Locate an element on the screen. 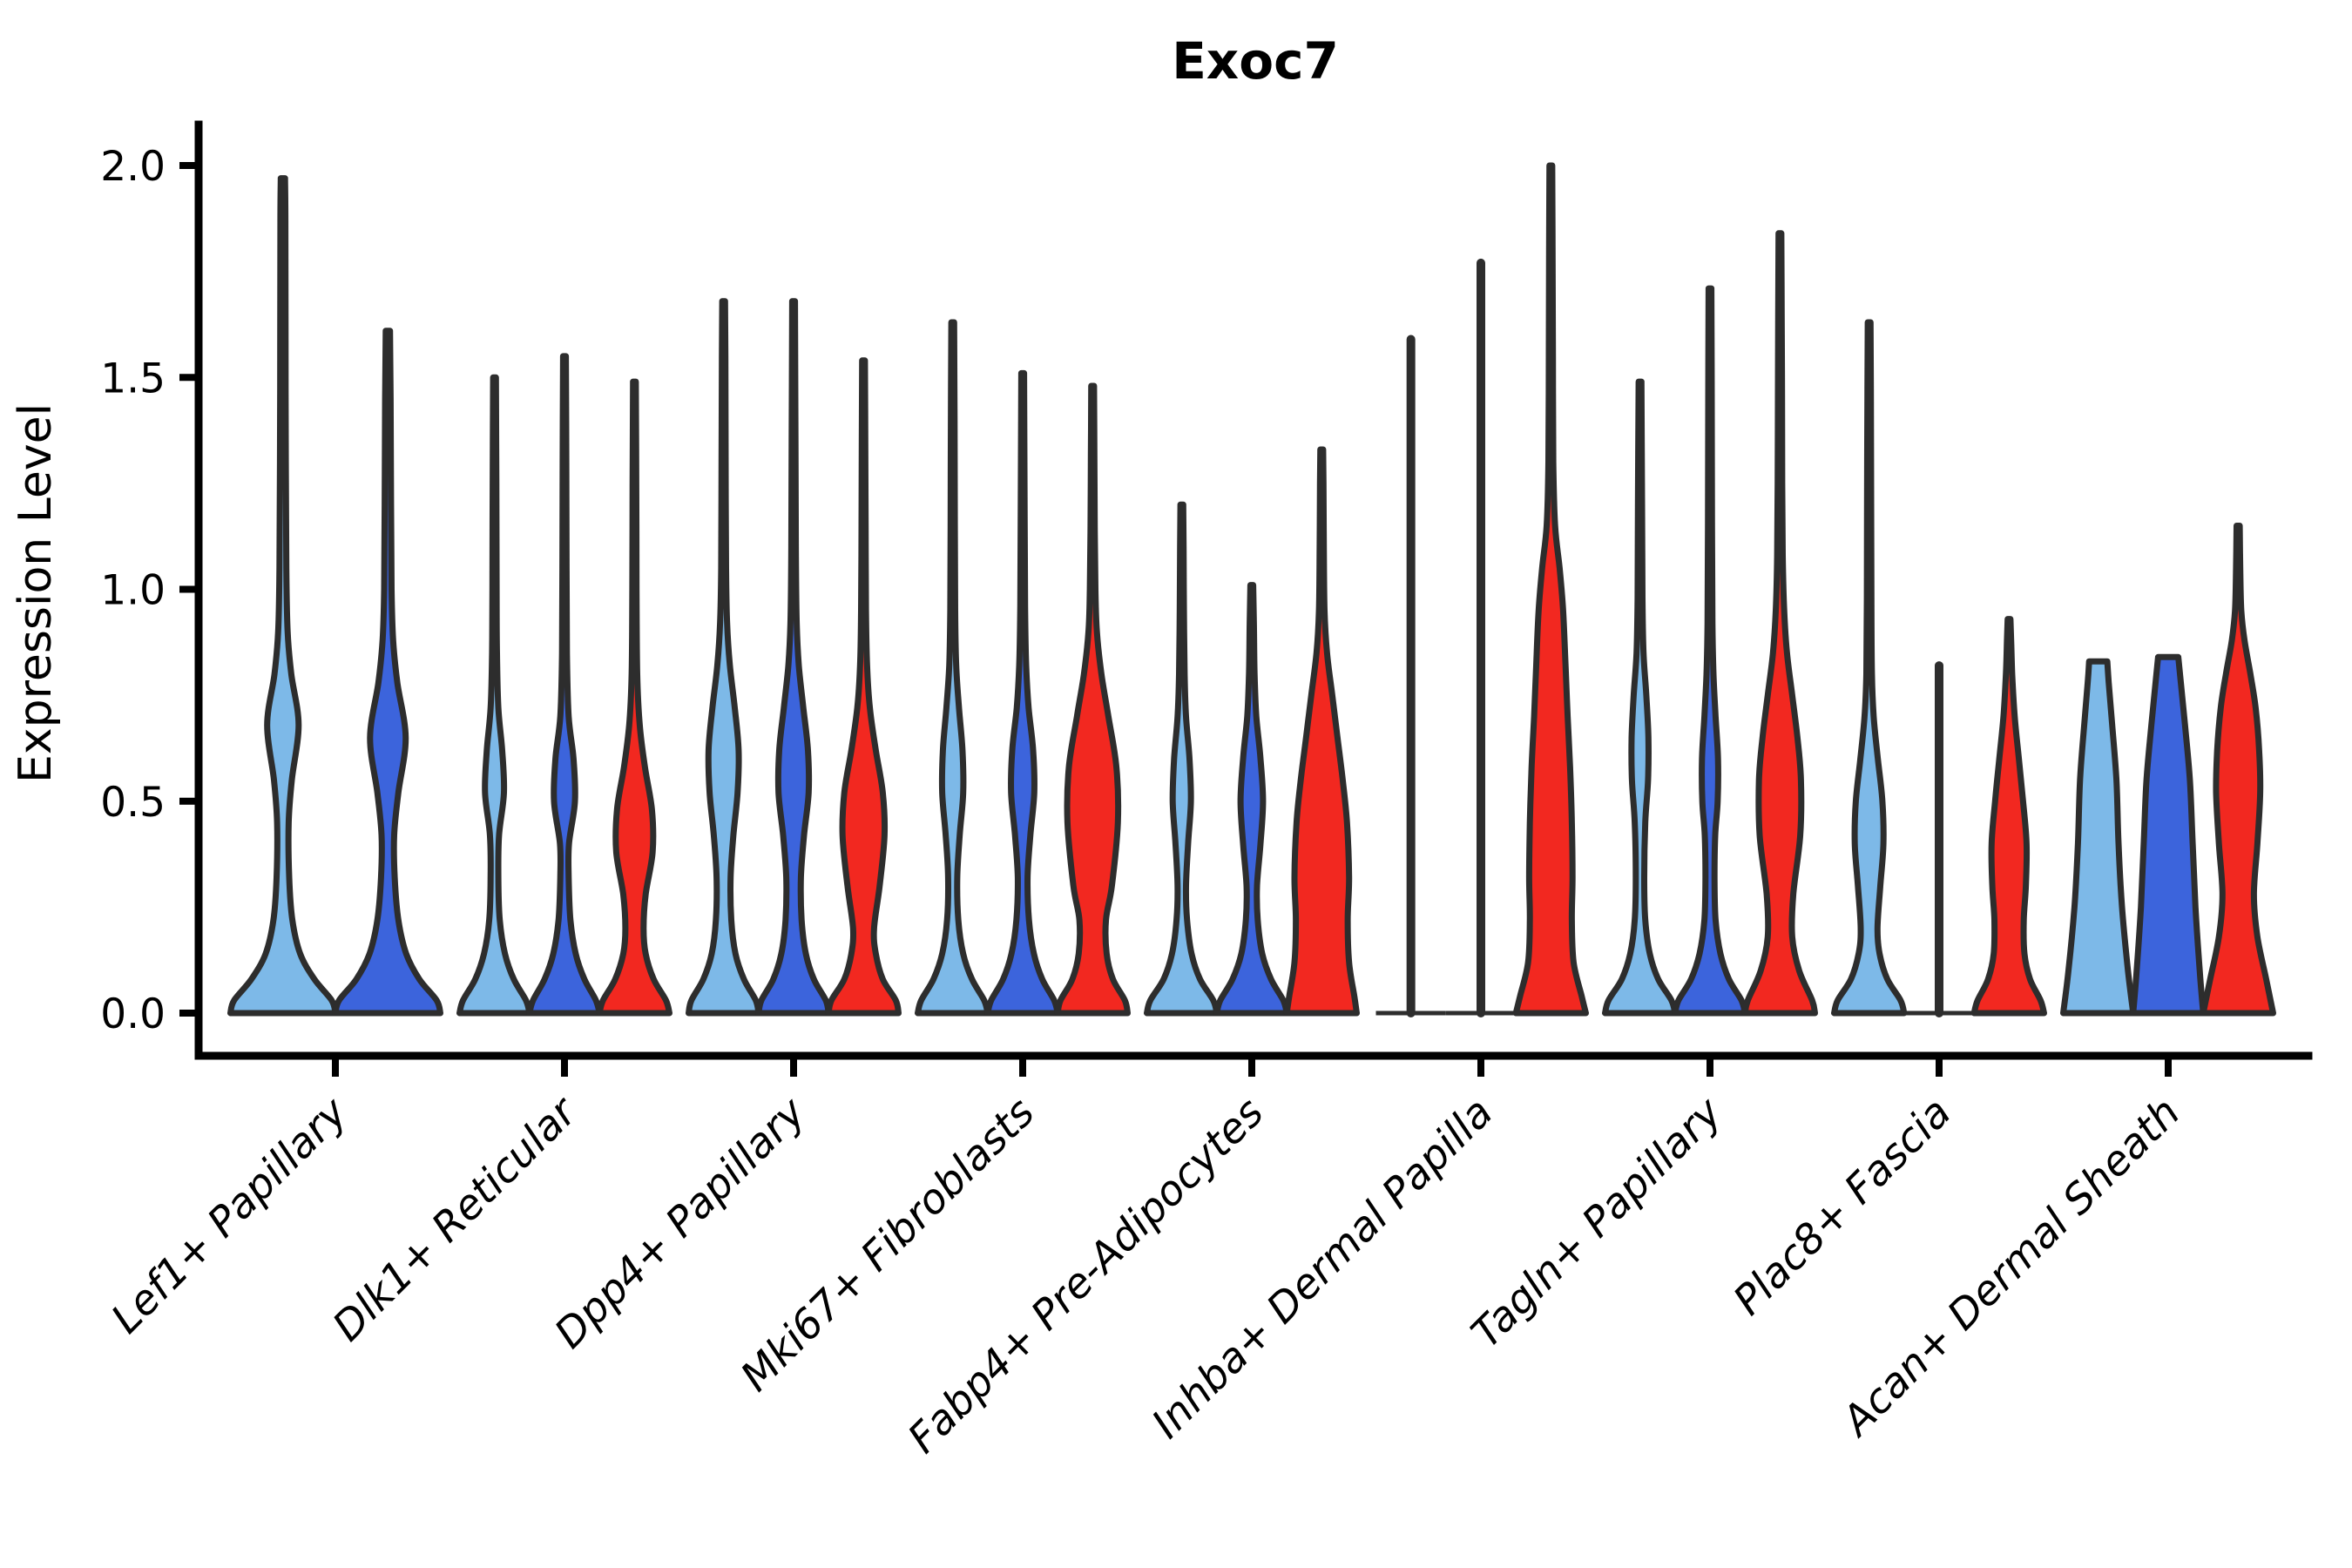  violin-mki67-fibroblasts-lightblue is located at coordinates (953, 668).